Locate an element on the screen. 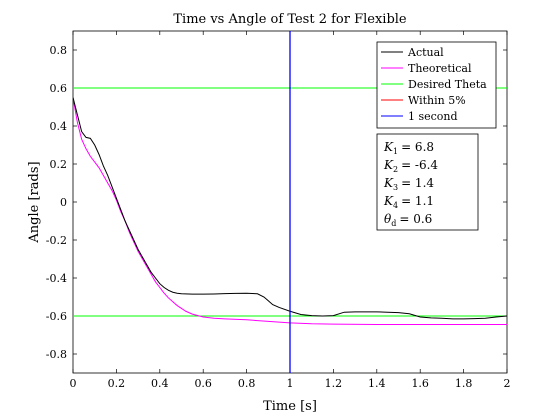  x-tick-label: 0.2 is located at coordinates (117, 383).